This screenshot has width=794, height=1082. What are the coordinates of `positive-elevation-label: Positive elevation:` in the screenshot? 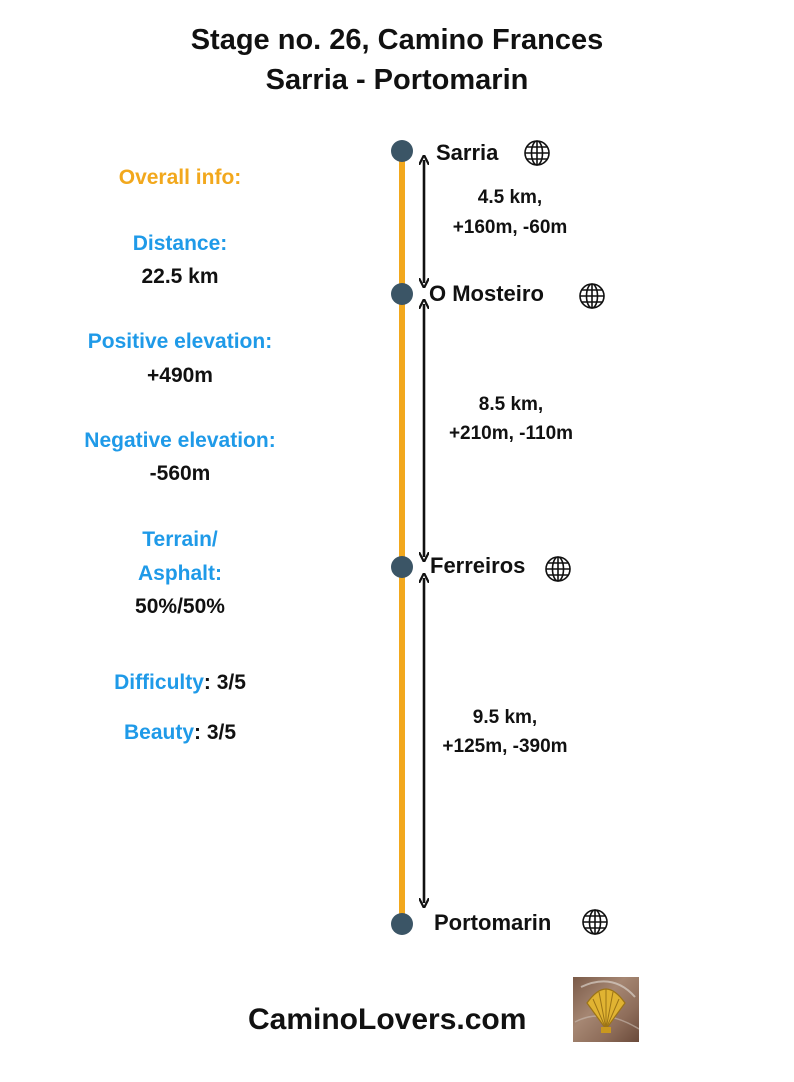 It's located at (180, 341).